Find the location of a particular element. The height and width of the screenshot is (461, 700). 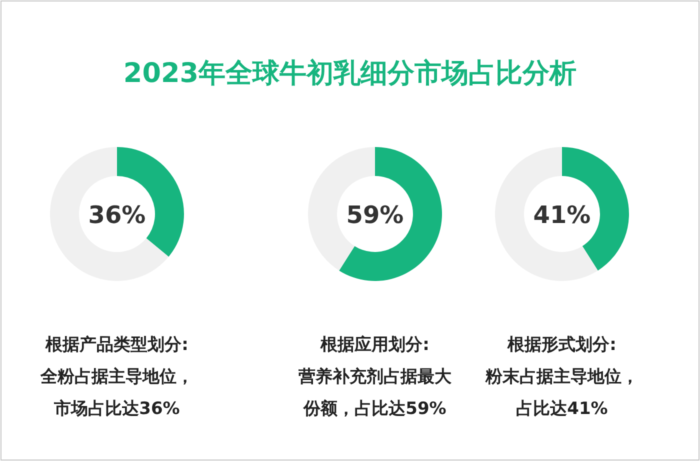

text: 占比达41% is located at coordinates (562, 409).